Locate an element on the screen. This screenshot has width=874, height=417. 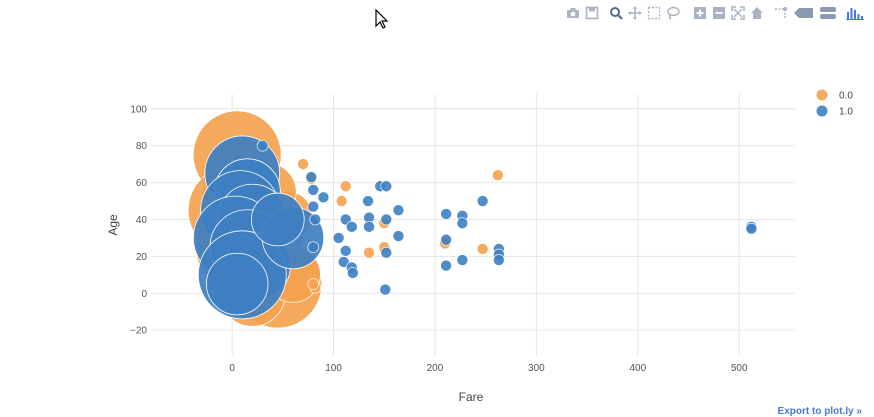
camera-icon is located at coordinates (573, 13).